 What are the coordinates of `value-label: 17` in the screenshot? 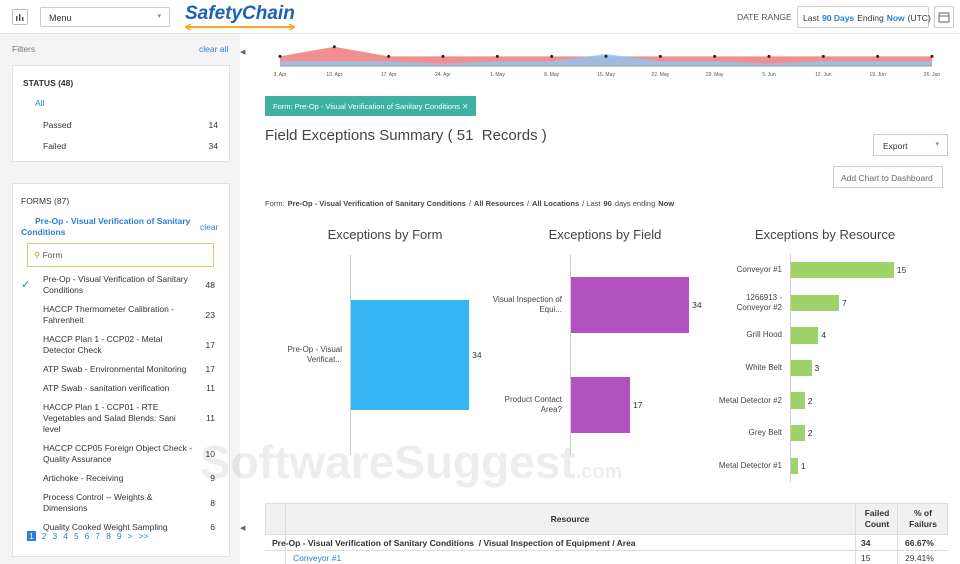 It's located at (638, 405).